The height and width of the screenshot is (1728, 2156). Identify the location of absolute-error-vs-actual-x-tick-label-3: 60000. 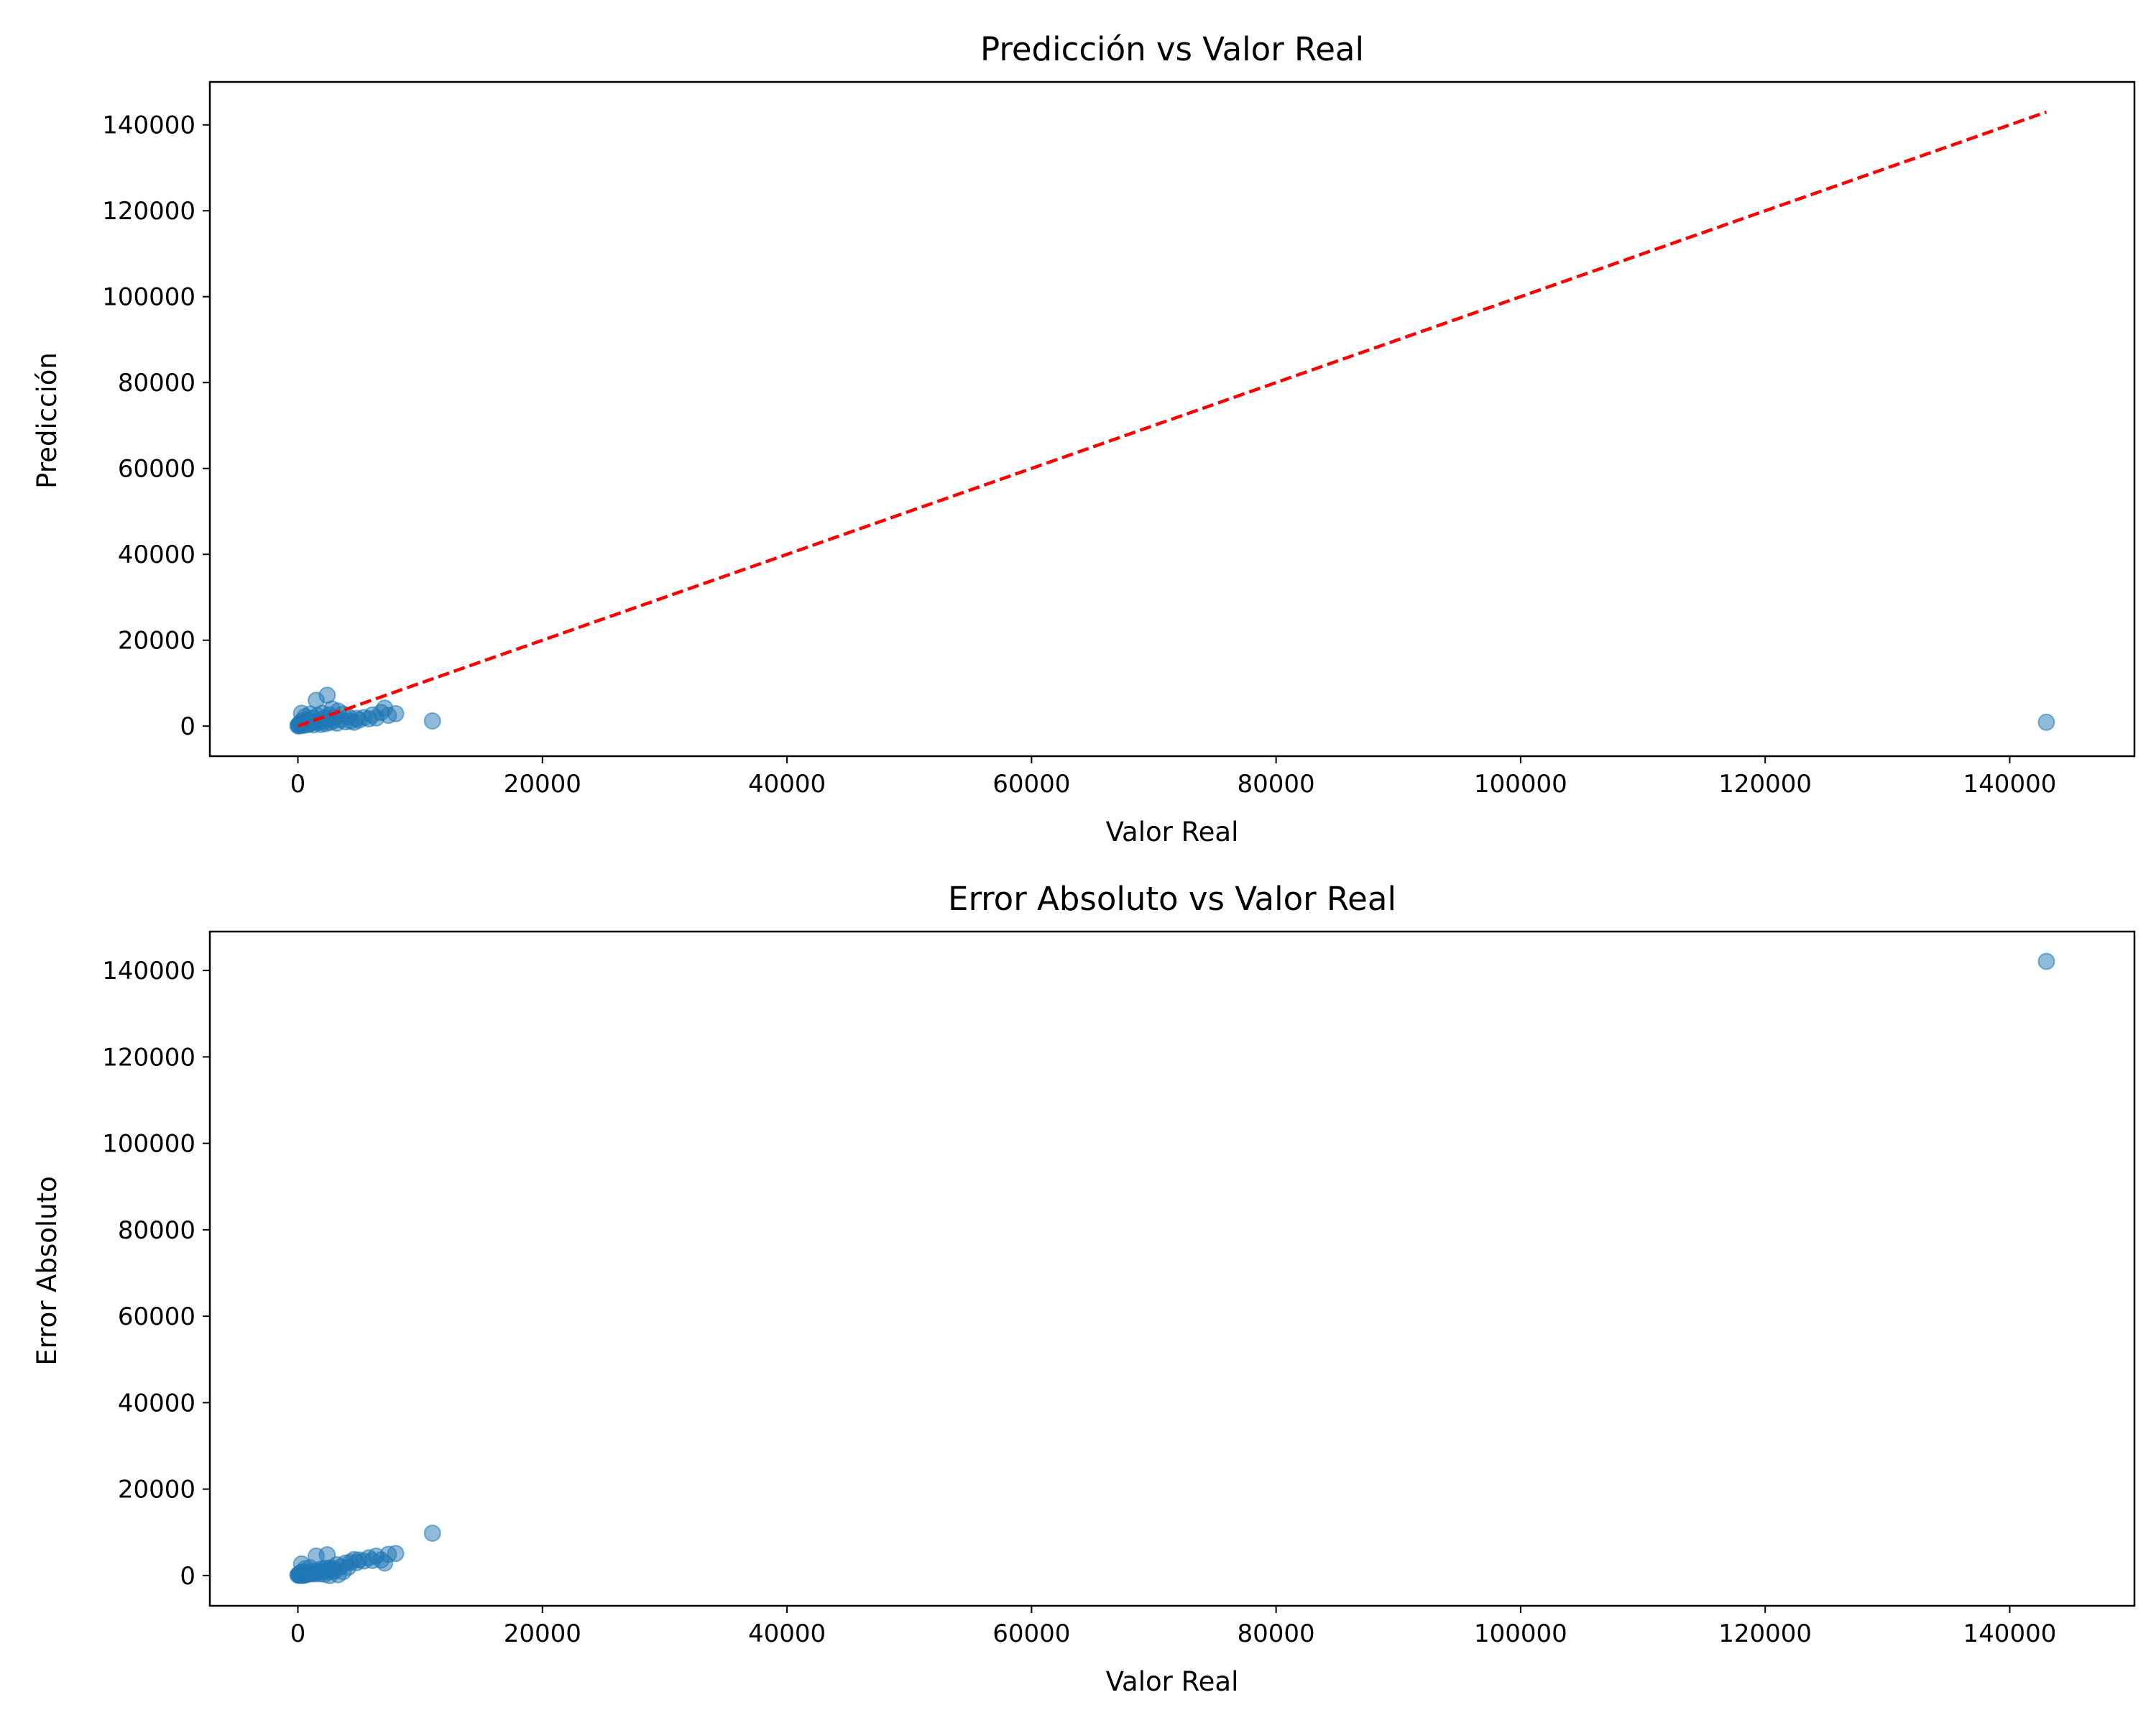
(1031, 1633).